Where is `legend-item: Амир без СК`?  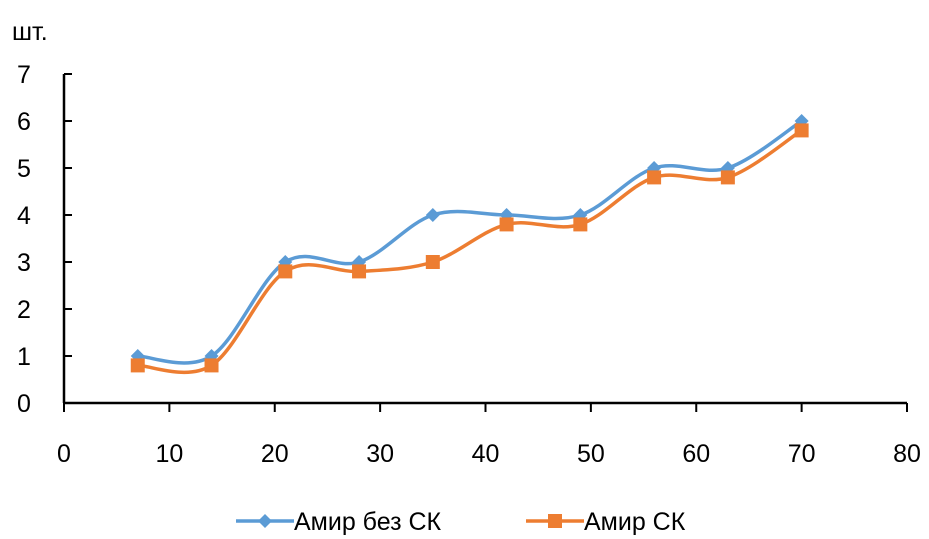 legend-item: Амир без СК is located at coordinates (339, 522).